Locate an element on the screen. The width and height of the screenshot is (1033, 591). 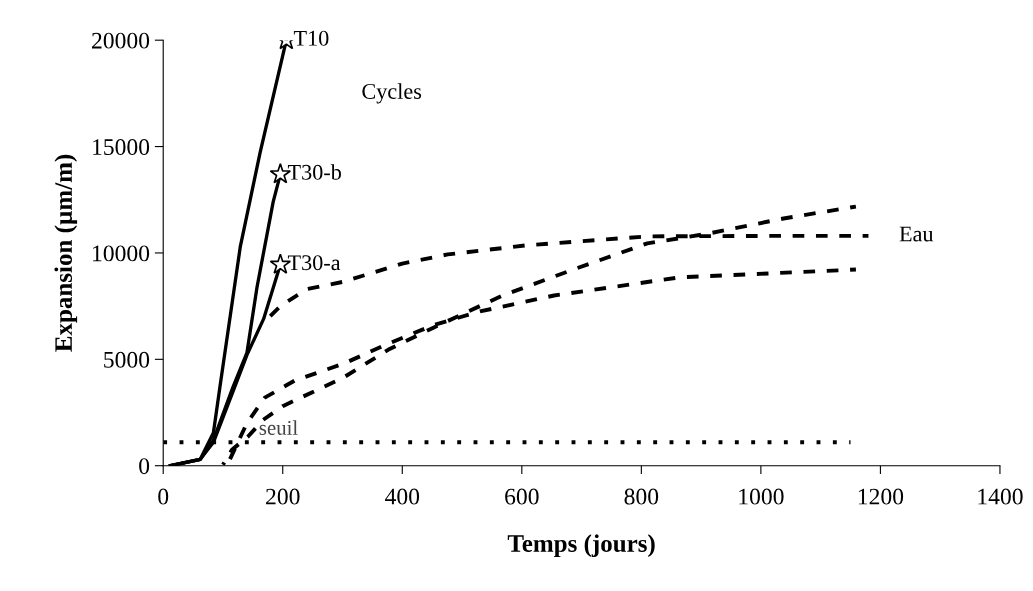
y-axis-title: Expansion (µm/m) is located at coordinates (66, 253).